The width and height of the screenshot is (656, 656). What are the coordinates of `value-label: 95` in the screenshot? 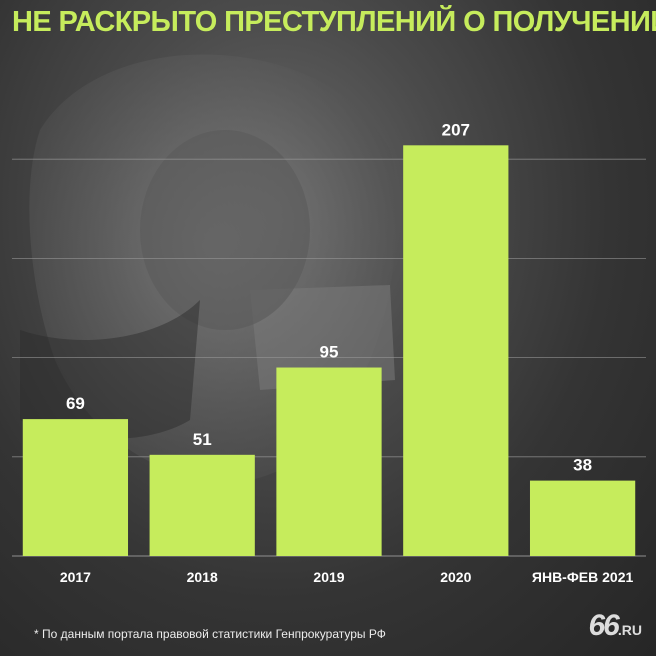 It's located at (329, 352).